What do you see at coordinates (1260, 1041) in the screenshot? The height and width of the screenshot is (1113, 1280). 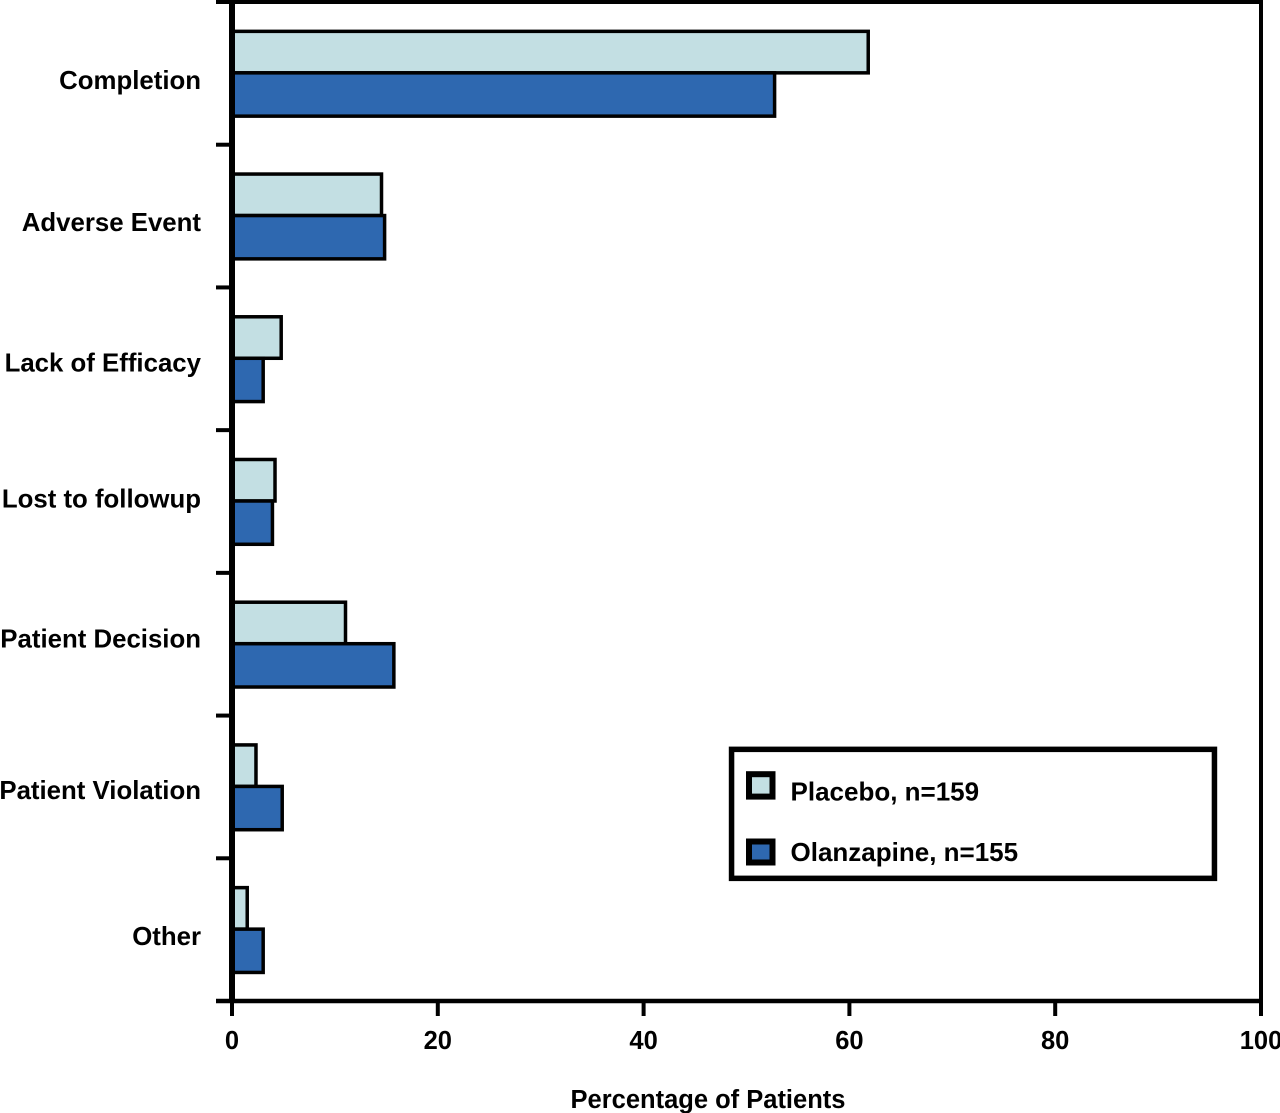 I see `svg-text: 100` at bounding box center [1260, 1041].